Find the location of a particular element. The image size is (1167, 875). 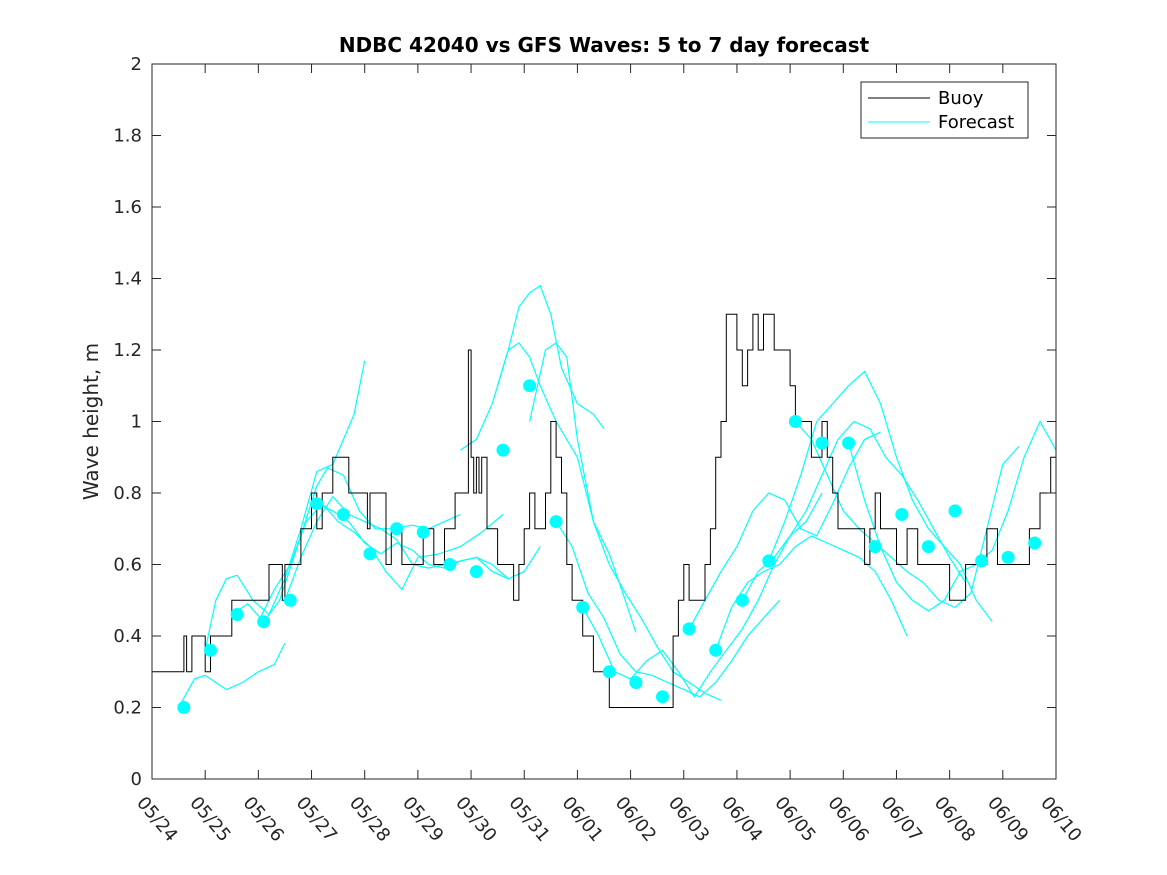

y-tick-label-2: 0.4 is located at coordinates (127, 636).